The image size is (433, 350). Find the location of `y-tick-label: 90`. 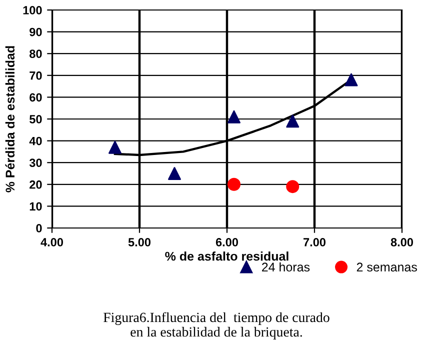

y-tick-label: 90 is located at coordinates (36, 32).